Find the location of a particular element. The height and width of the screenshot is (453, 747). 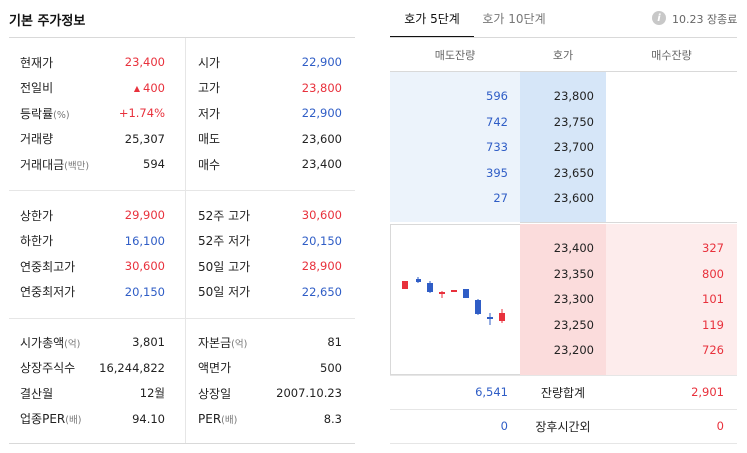

candle-chart-svg is located at coordinates (453, 301).